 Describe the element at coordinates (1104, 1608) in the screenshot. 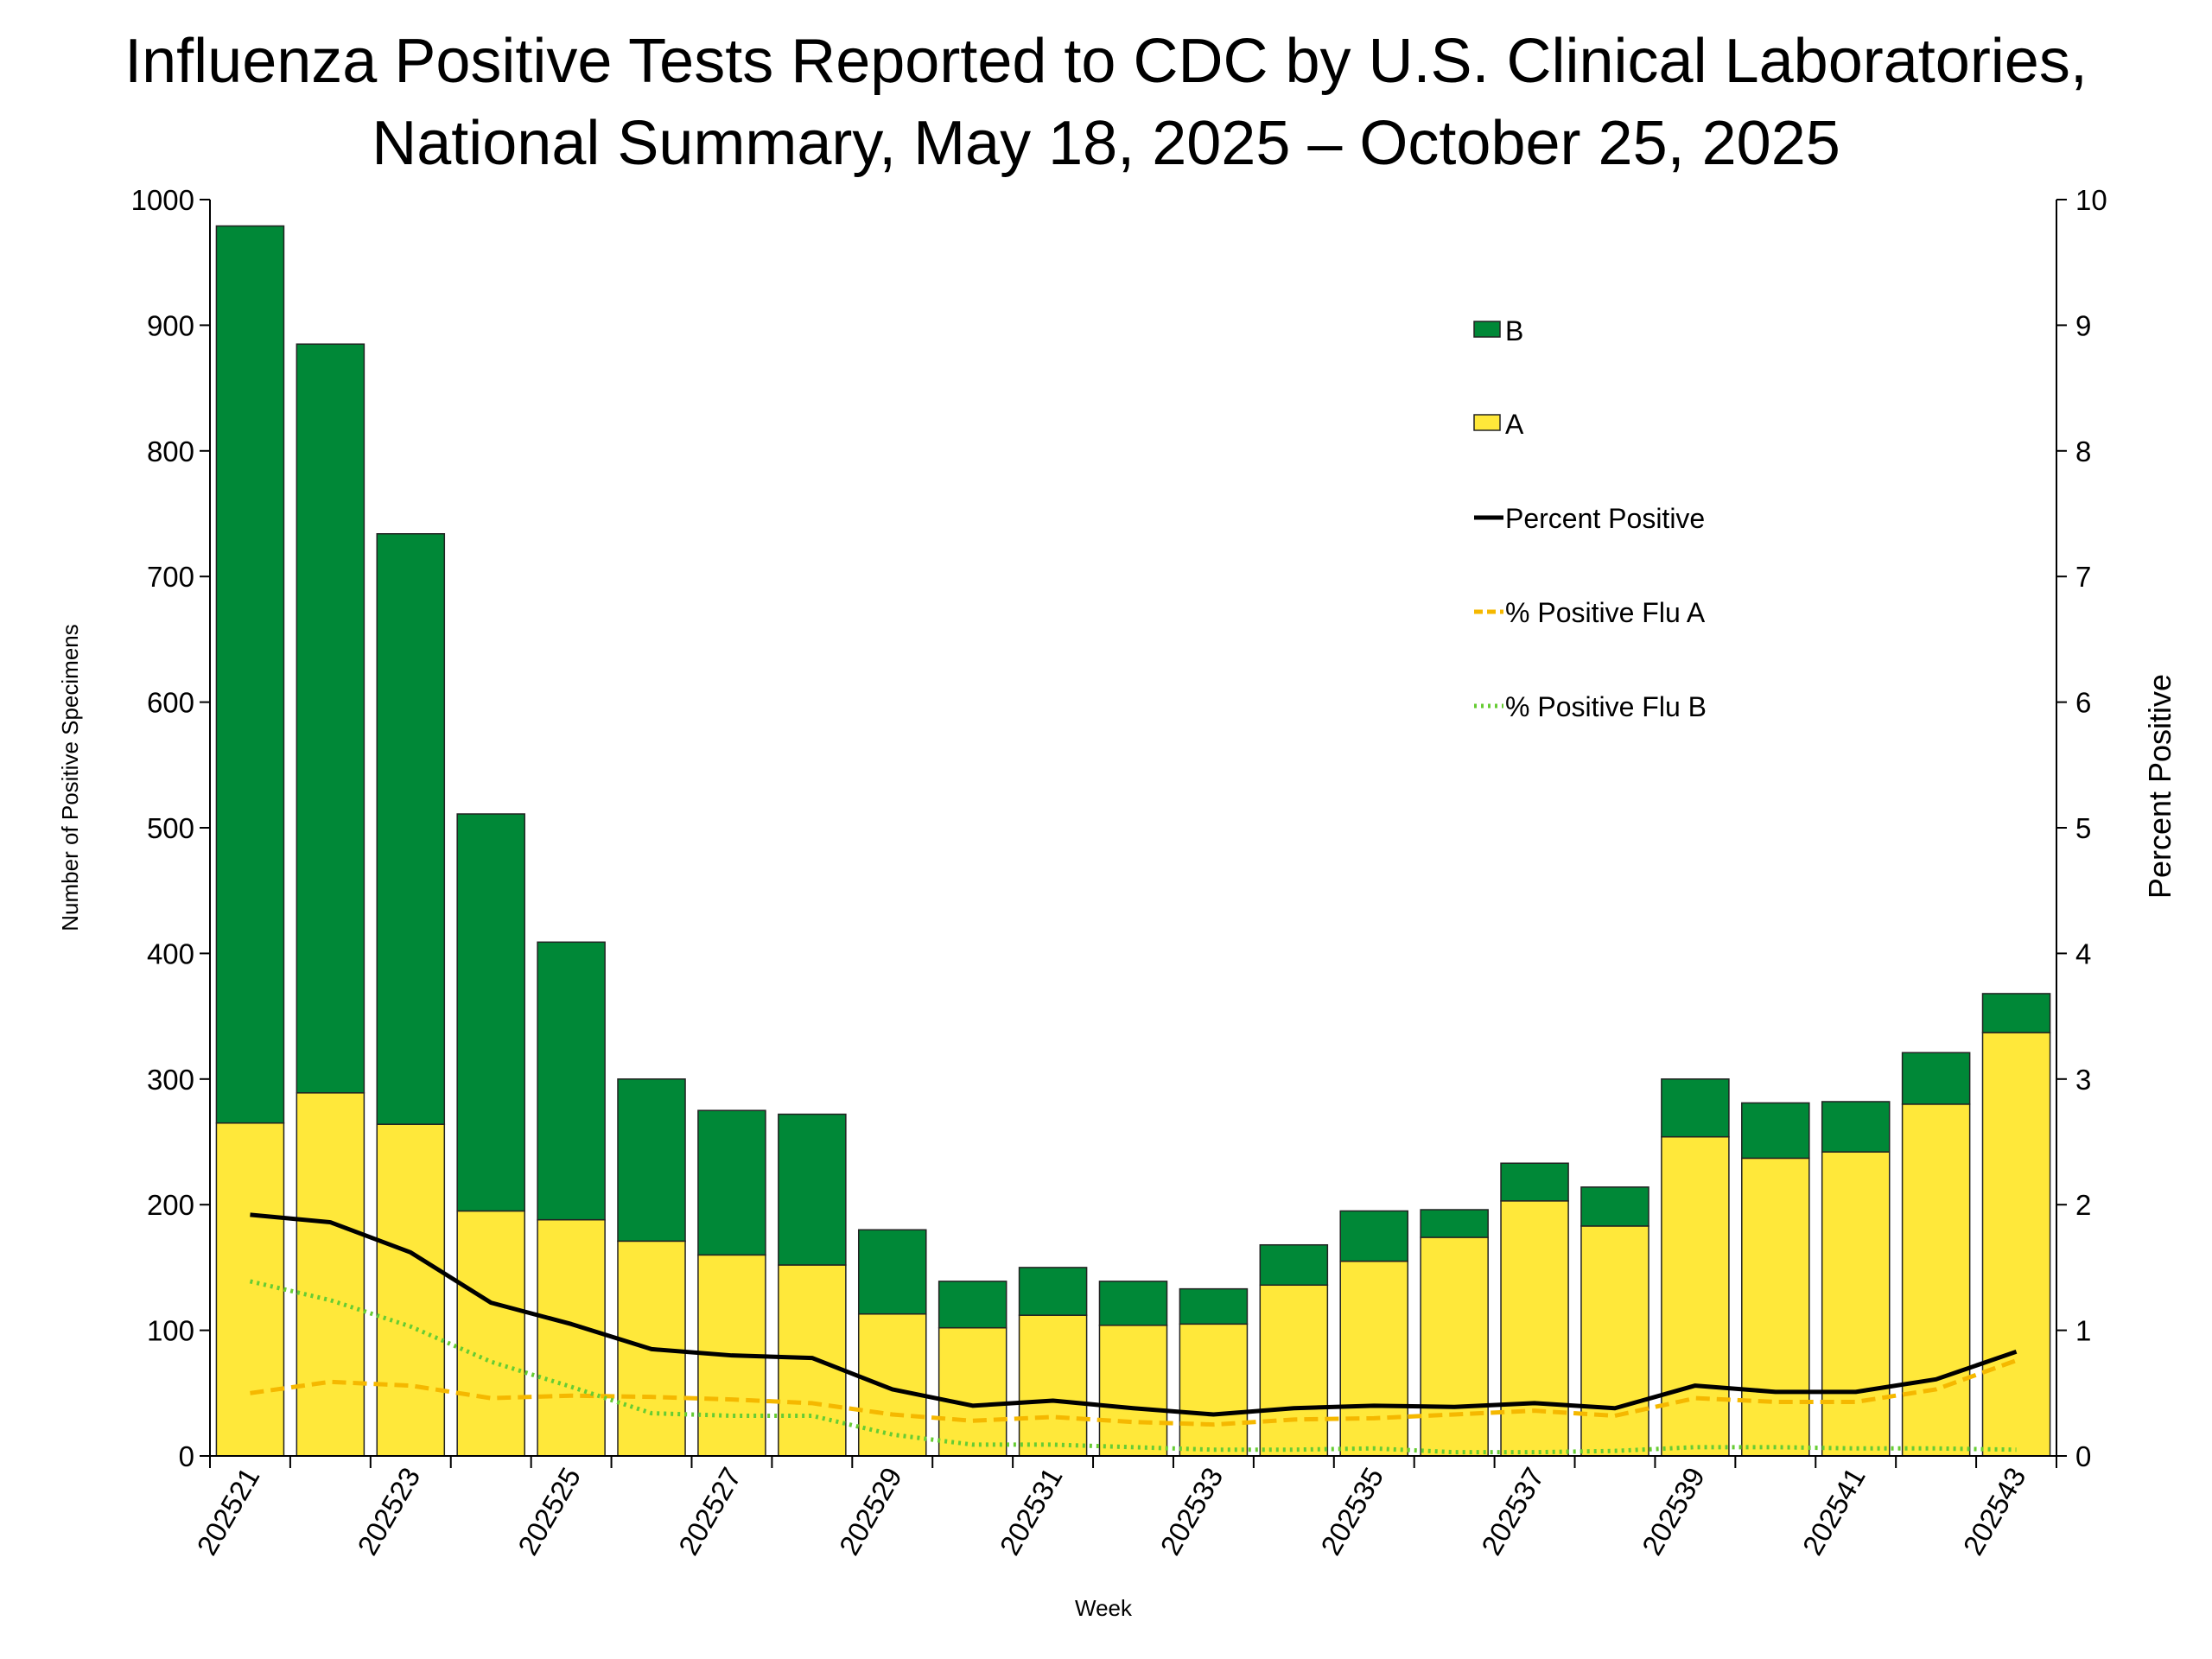

I see `x-axis-label: Week` at that location.